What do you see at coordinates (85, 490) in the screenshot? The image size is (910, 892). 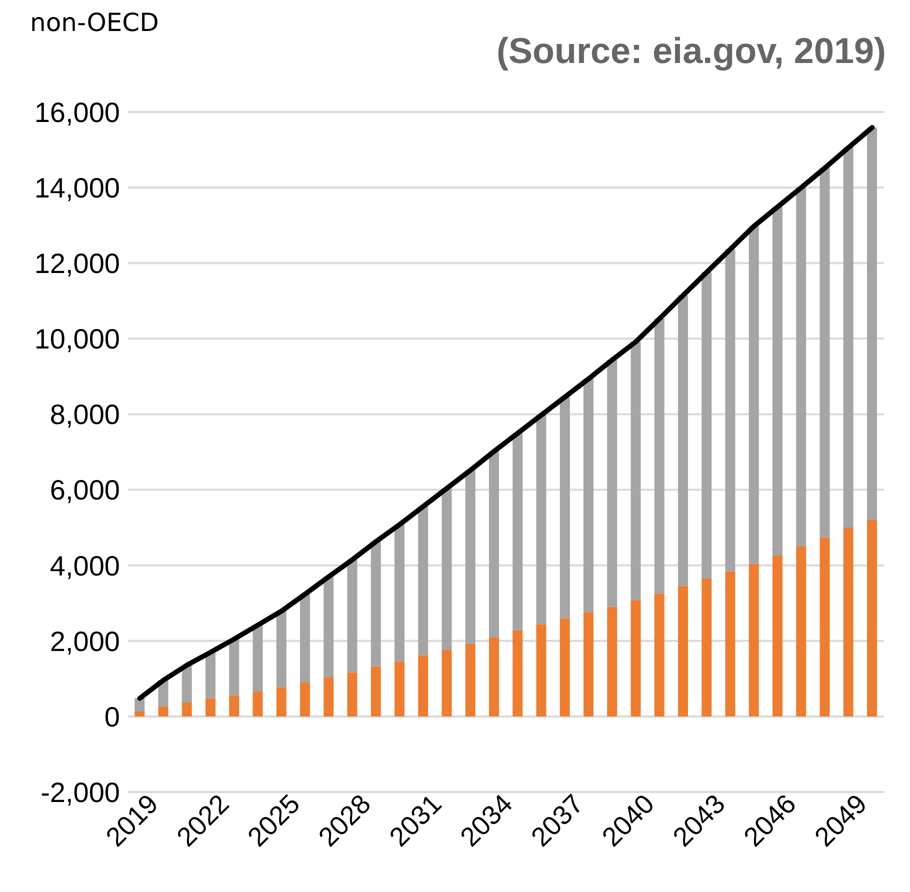 I see `y-tick-label: 6,000` at bounding box center [85, 490].